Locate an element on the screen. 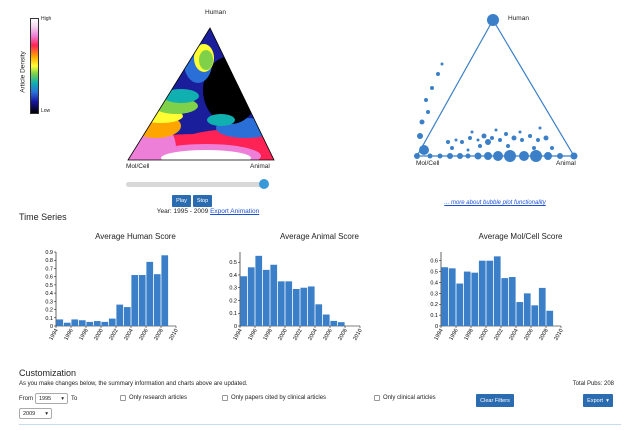 This screenshot has height=430, width=640. caret-down-icon: ▾ is located at coordinates (607, 400).